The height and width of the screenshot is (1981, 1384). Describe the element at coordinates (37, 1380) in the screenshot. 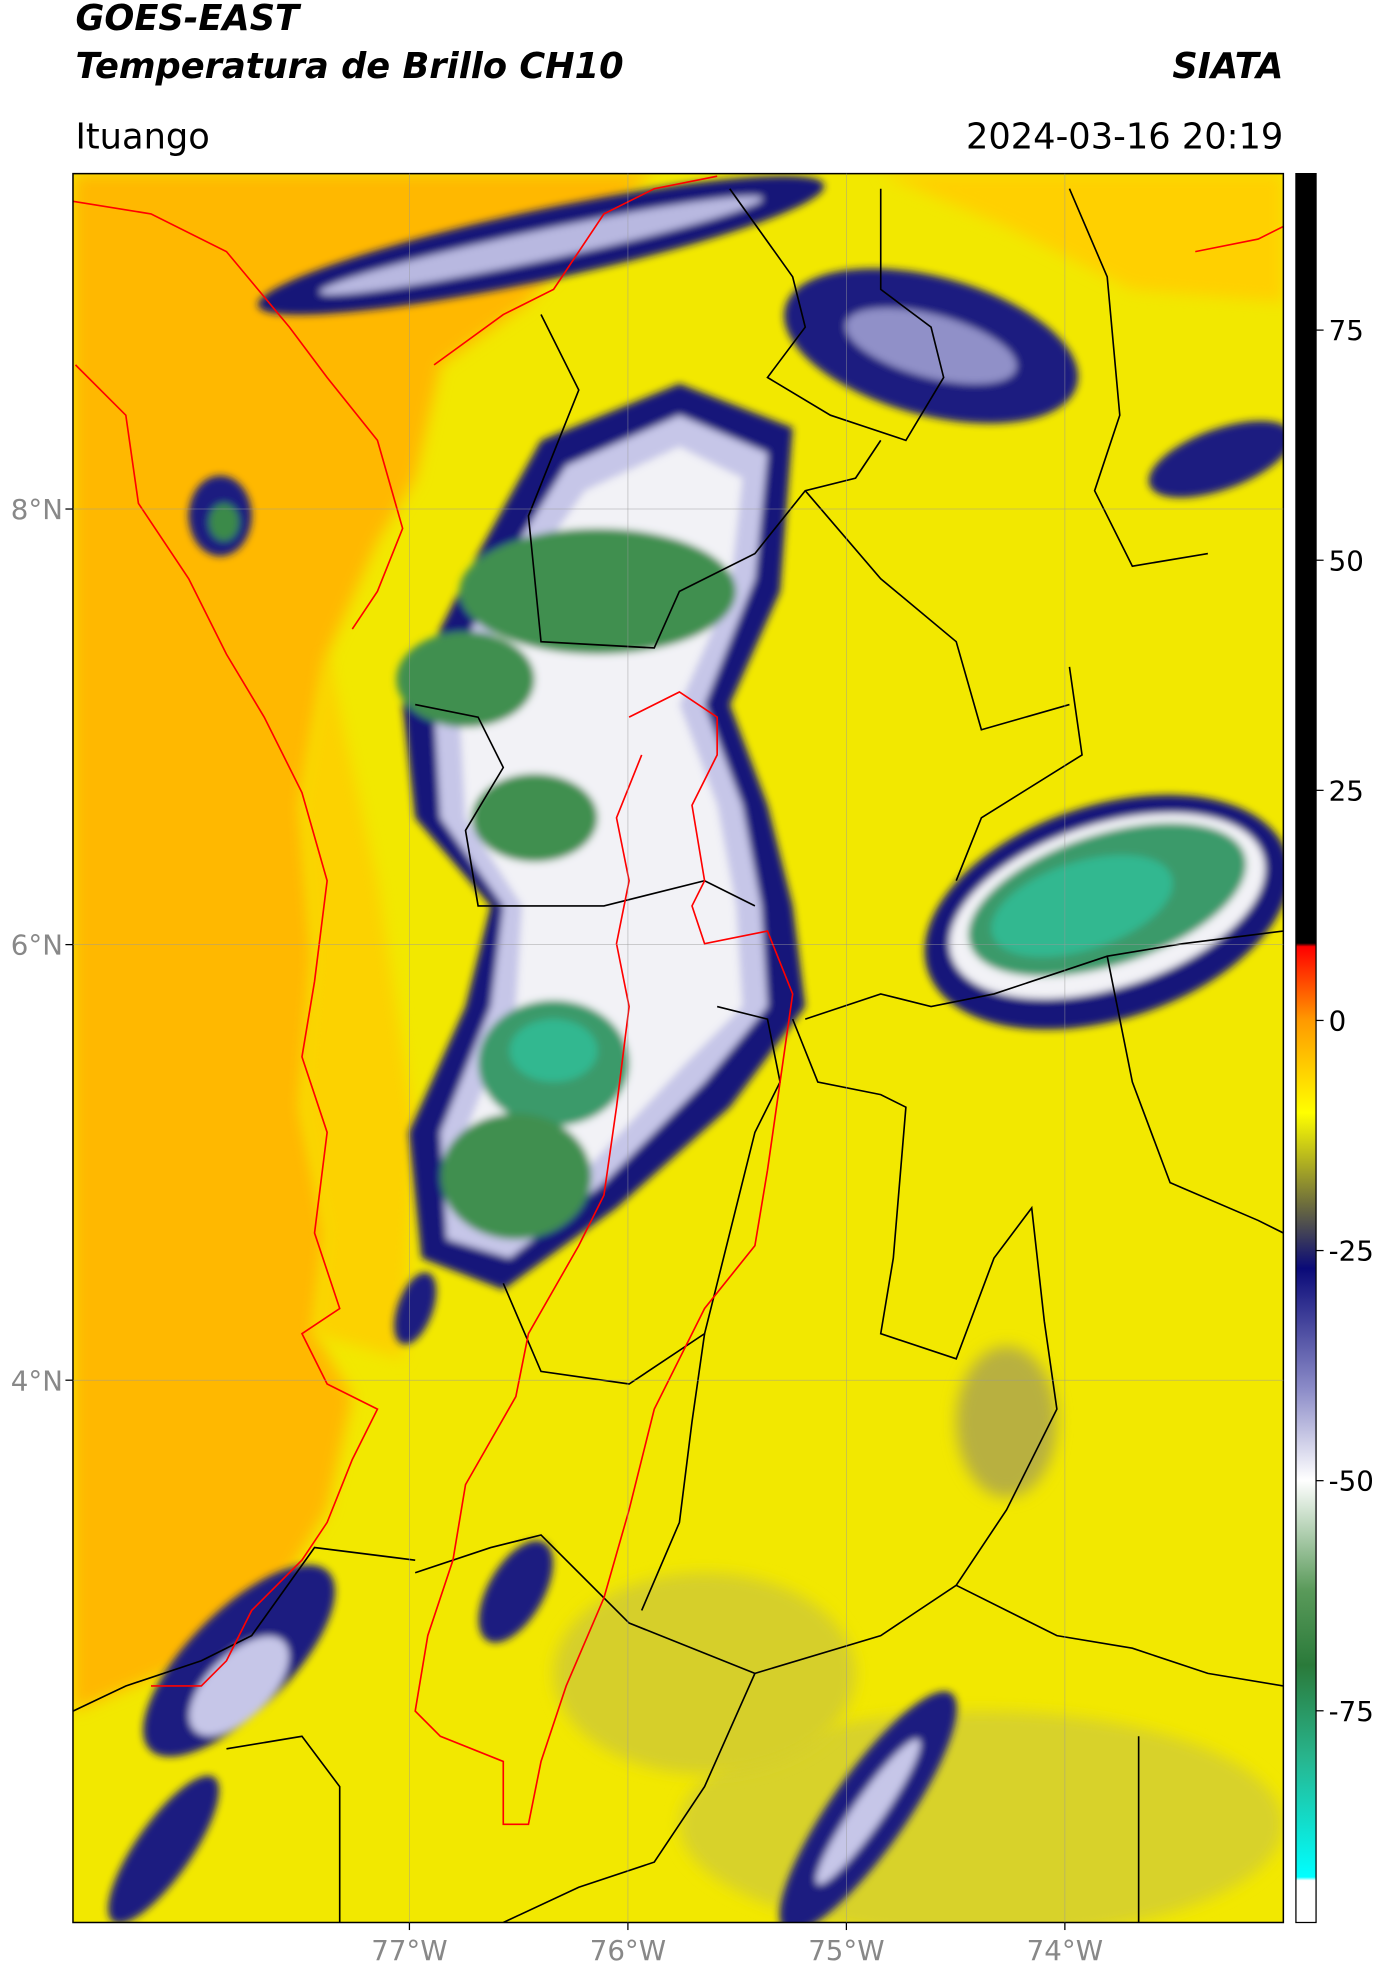

I see `y-tick-label: 4°N` at that location.